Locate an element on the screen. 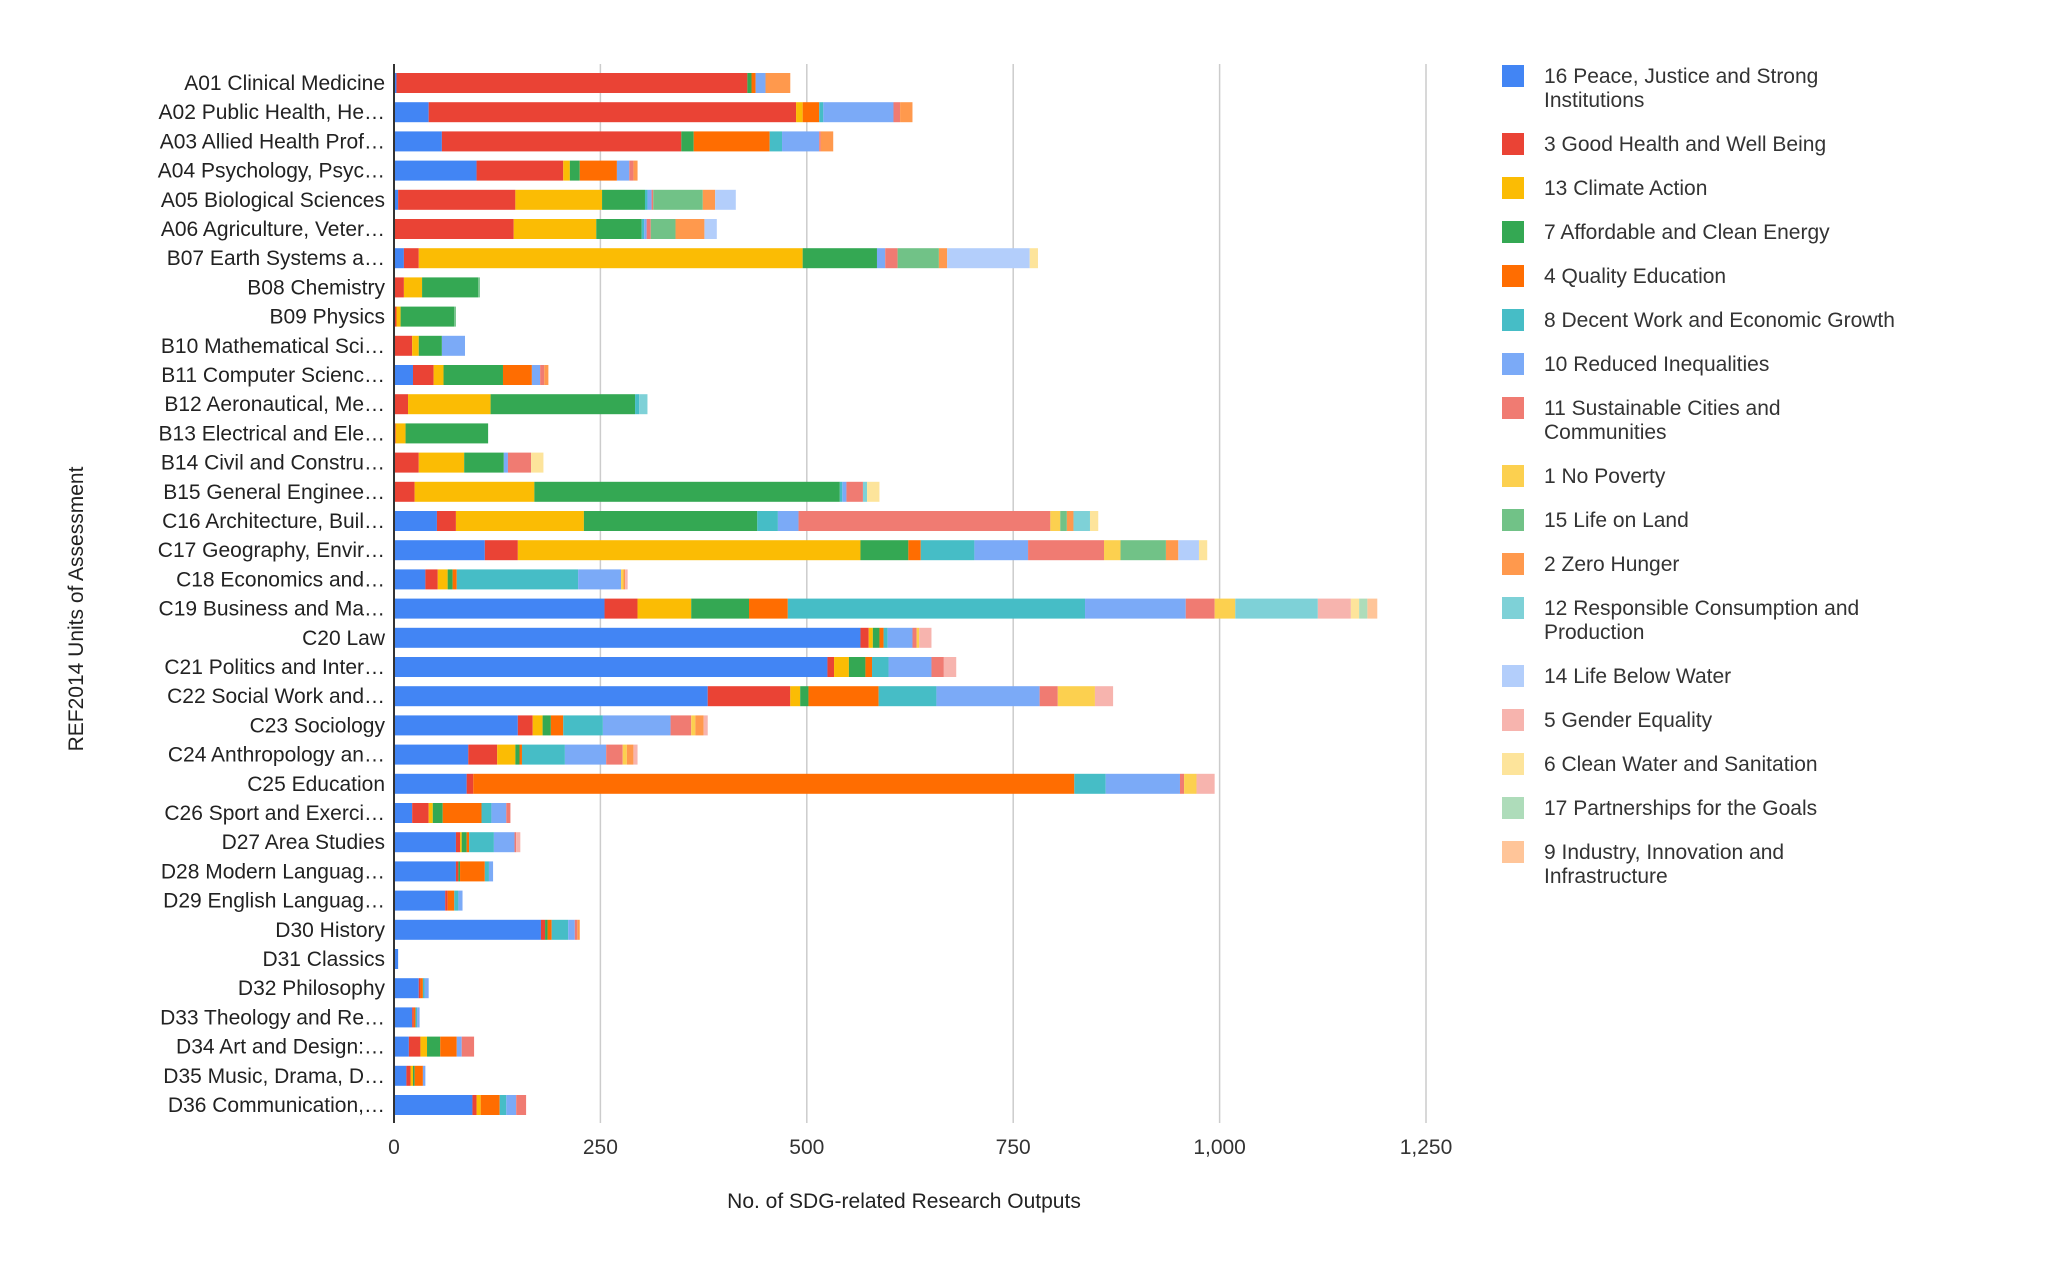  legend-label-line: 13 Climate Action is located at coordinates (1625, 188).